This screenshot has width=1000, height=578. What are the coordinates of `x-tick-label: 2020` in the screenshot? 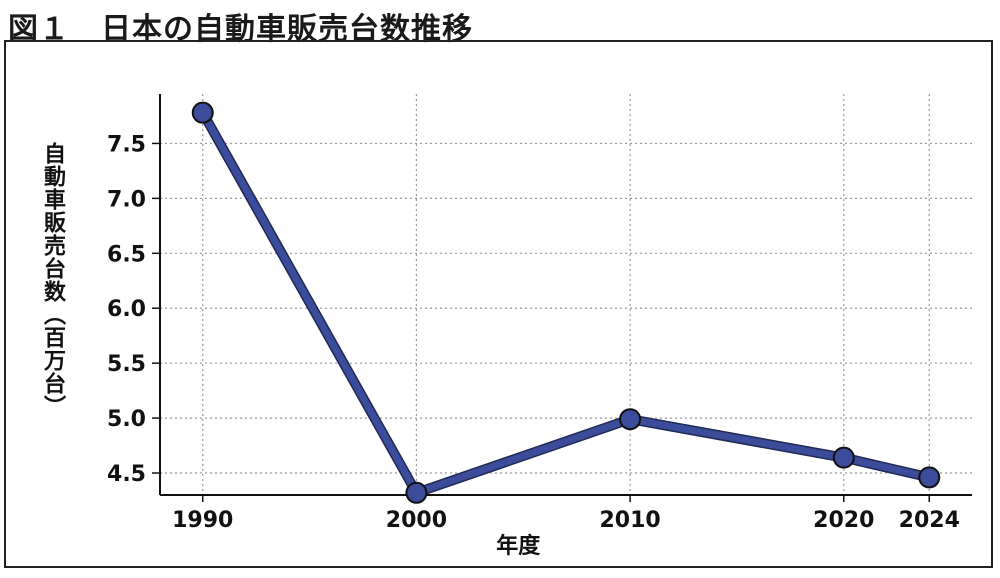 It's located at (843, 520).